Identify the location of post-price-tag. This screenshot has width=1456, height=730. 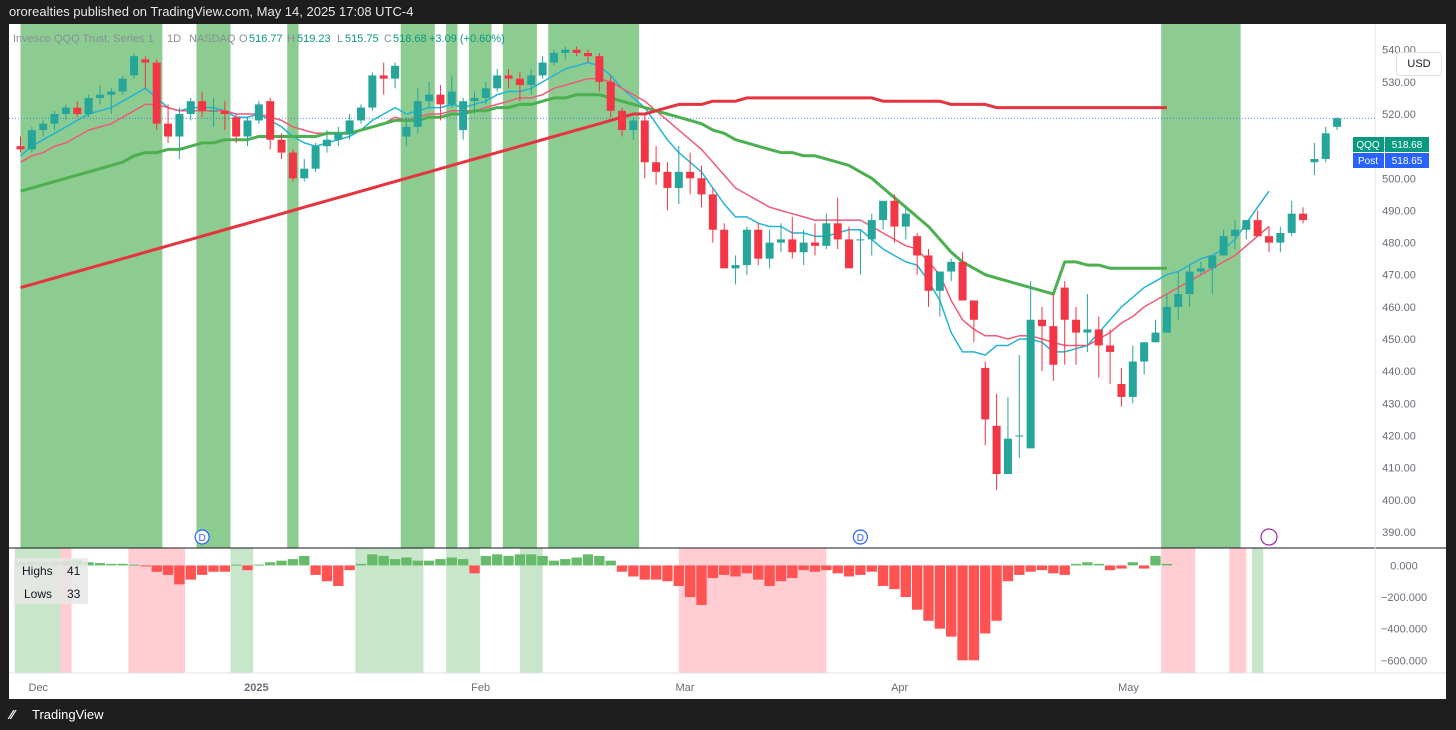
(1407, 160).